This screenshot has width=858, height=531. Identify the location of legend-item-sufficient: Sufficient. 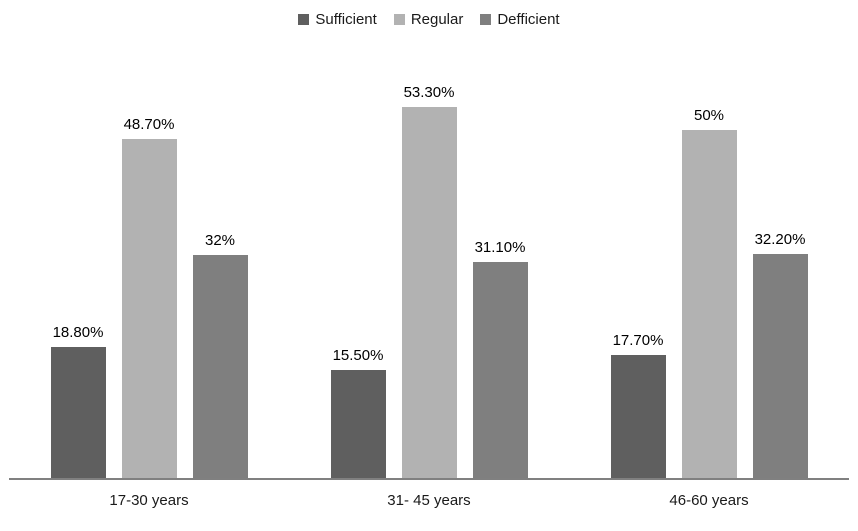
(337, 19).